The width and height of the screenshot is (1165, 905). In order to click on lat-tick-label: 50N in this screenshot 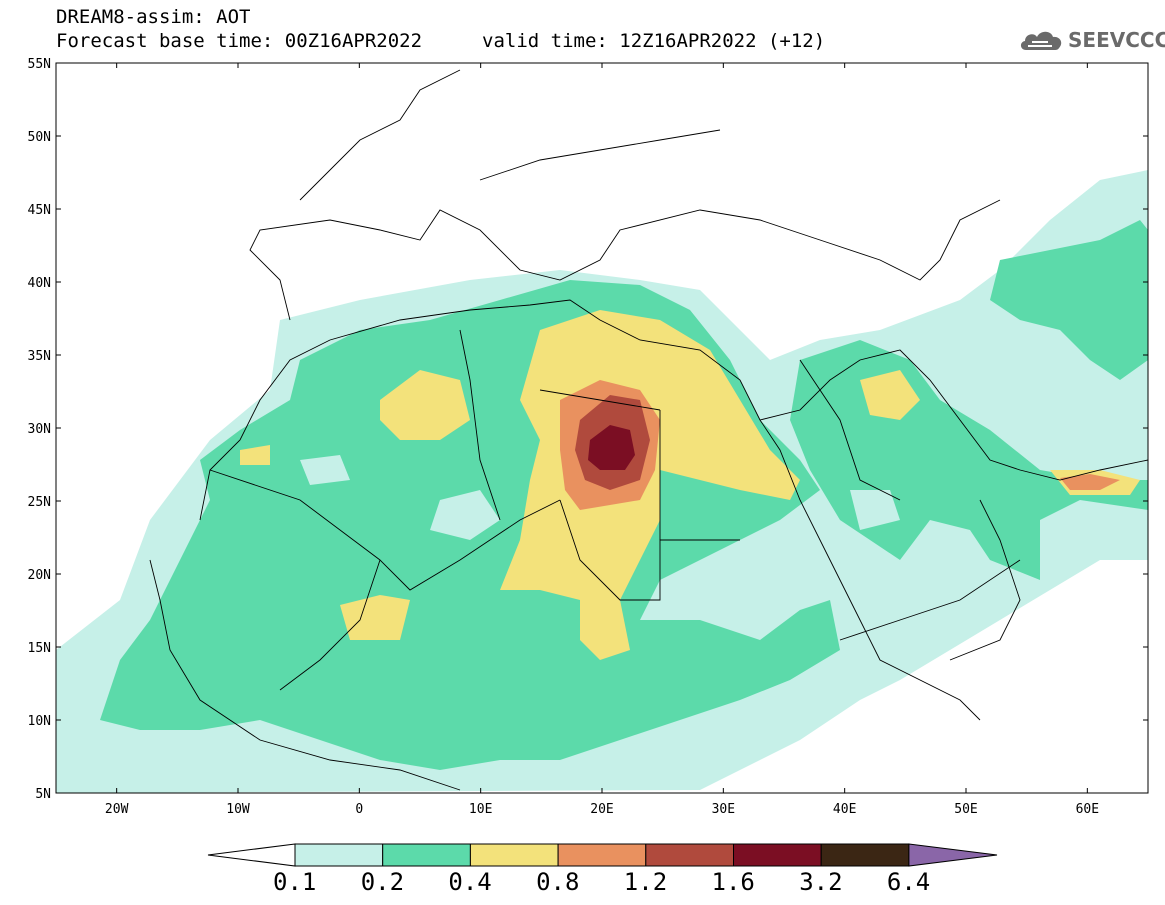, I will do `click(39, 137)`.